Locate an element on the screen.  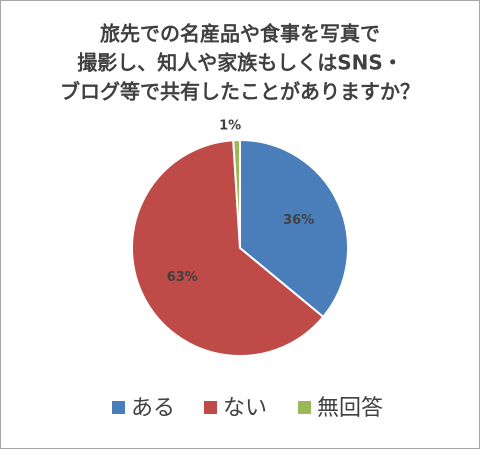
chart-title: ブログ等で共有したことがありますか？ is located at coordinates (240, 92).